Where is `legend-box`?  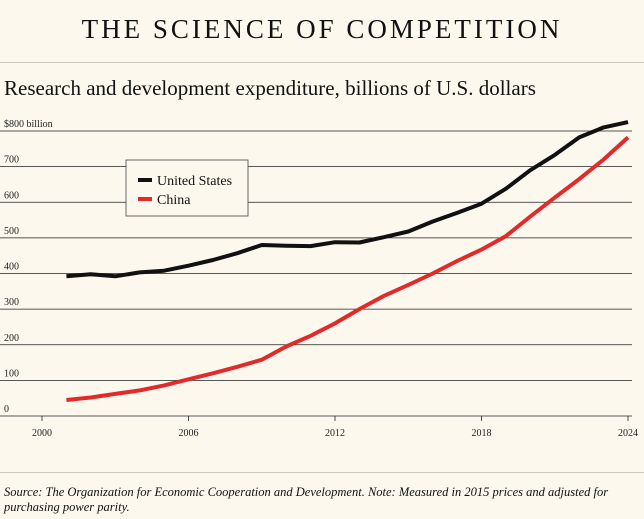
legend-box is located at coordinates (187, 188).